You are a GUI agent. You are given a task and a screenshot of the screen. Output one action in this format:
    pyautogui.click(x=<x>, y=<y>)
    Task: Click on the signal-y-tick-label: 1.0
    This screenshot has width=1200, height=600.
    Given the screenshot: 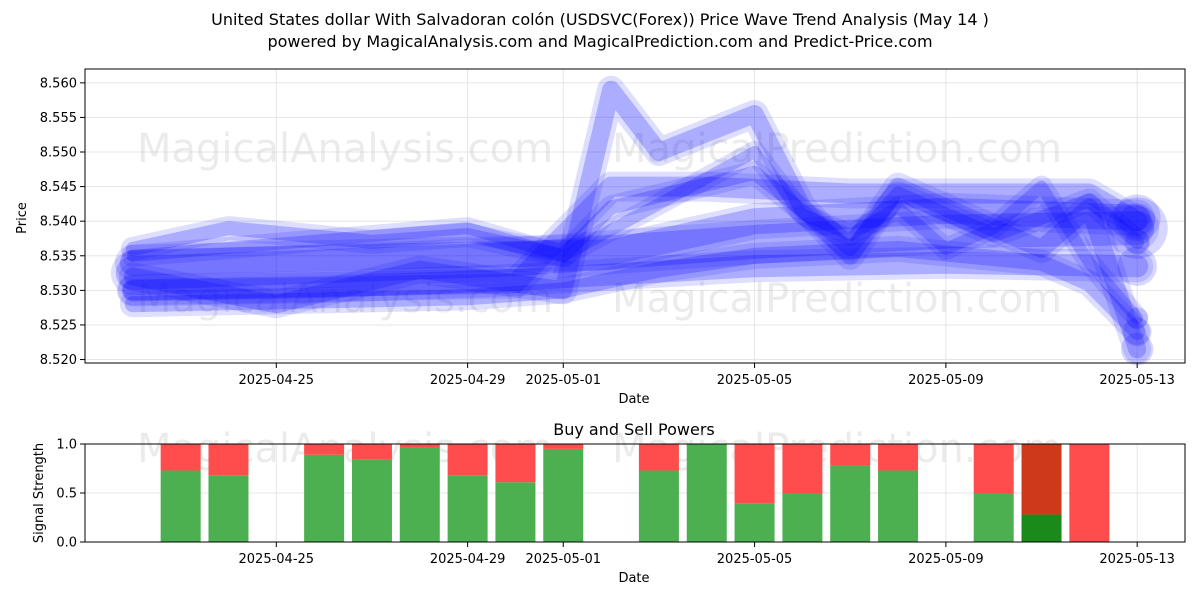 What is the action you would take?
    pyautogui.click(x=66, y=445)
    